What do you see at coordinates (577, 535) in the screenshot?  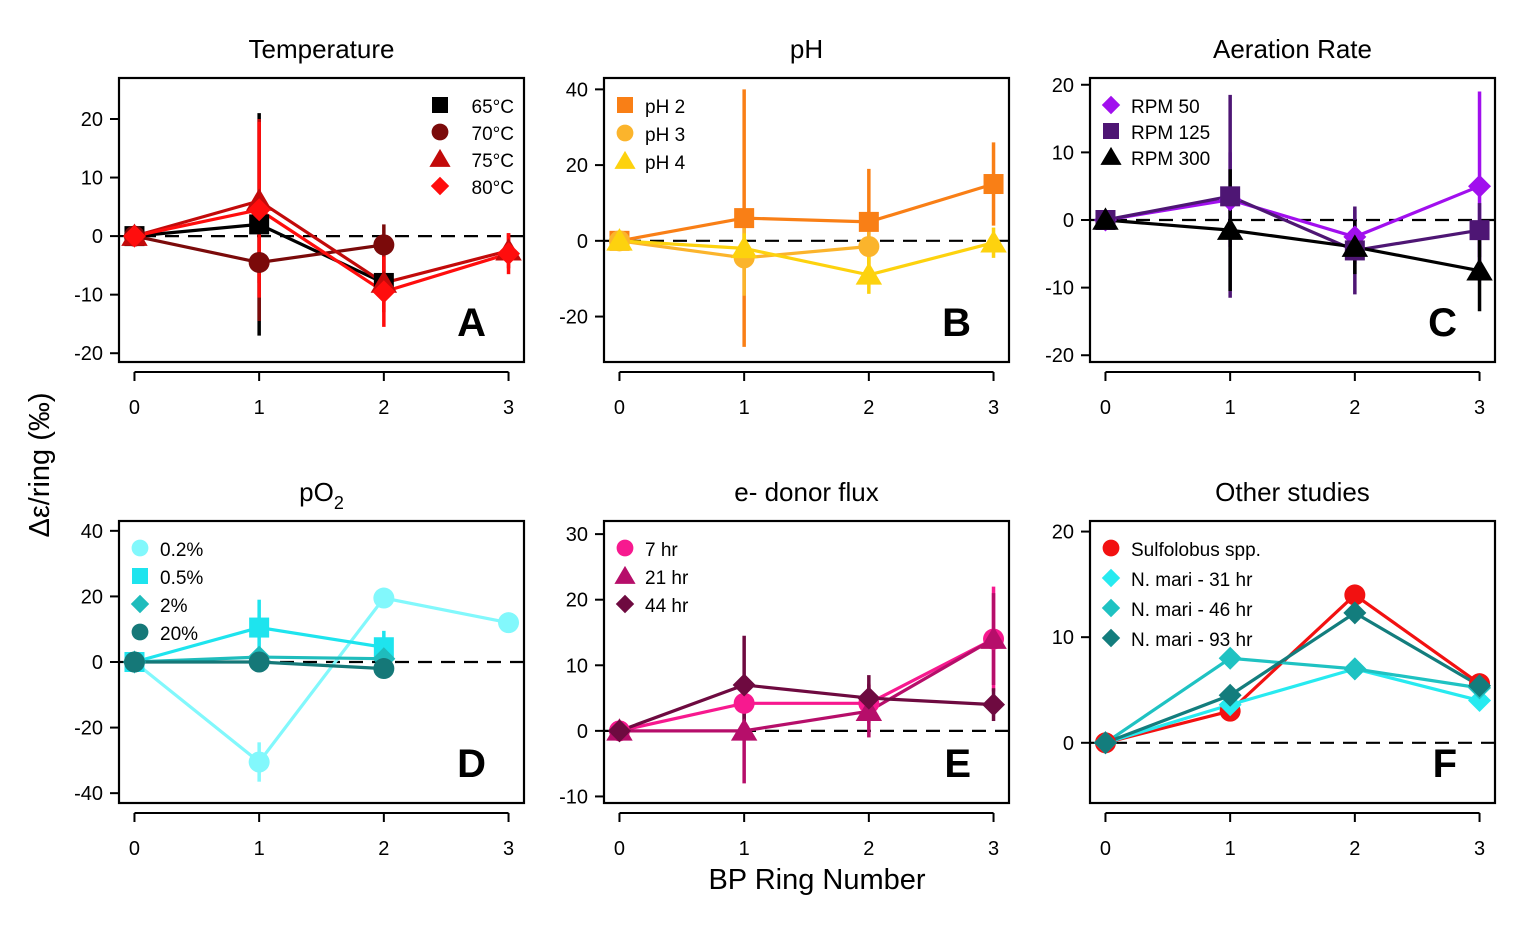 I see `y-tick-label: 30` at bounding box center [577, 535].